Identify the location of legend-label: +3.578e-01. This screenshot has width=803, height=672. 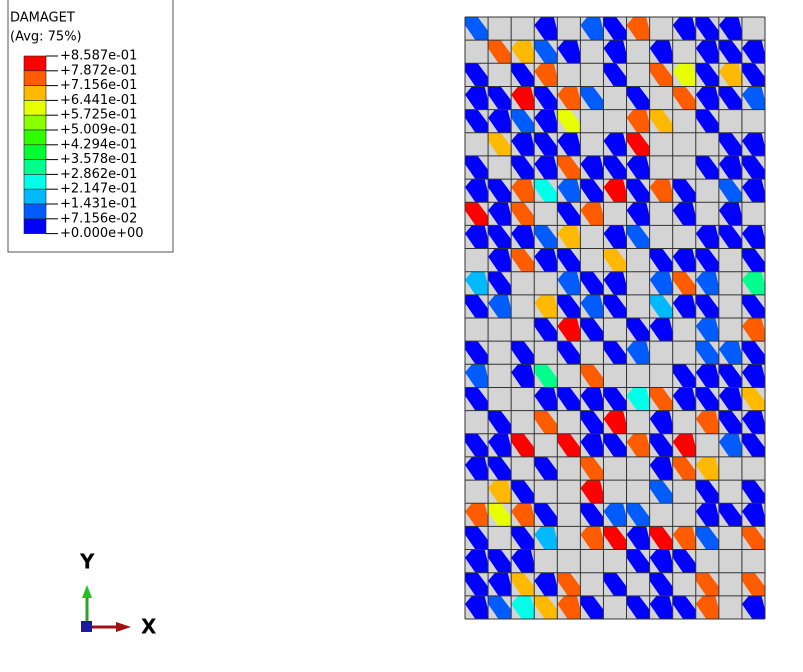
(98, 159).